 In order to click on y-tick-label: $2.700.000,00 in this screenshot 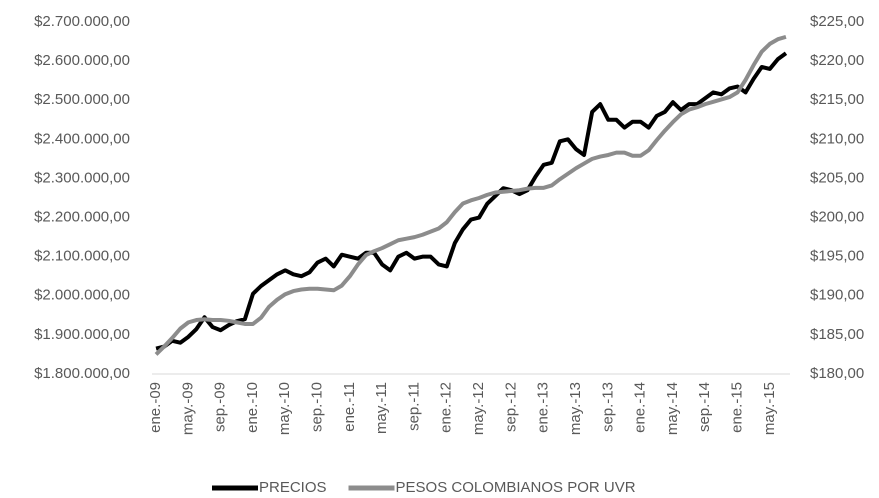, I will do `click(82, 21)`.